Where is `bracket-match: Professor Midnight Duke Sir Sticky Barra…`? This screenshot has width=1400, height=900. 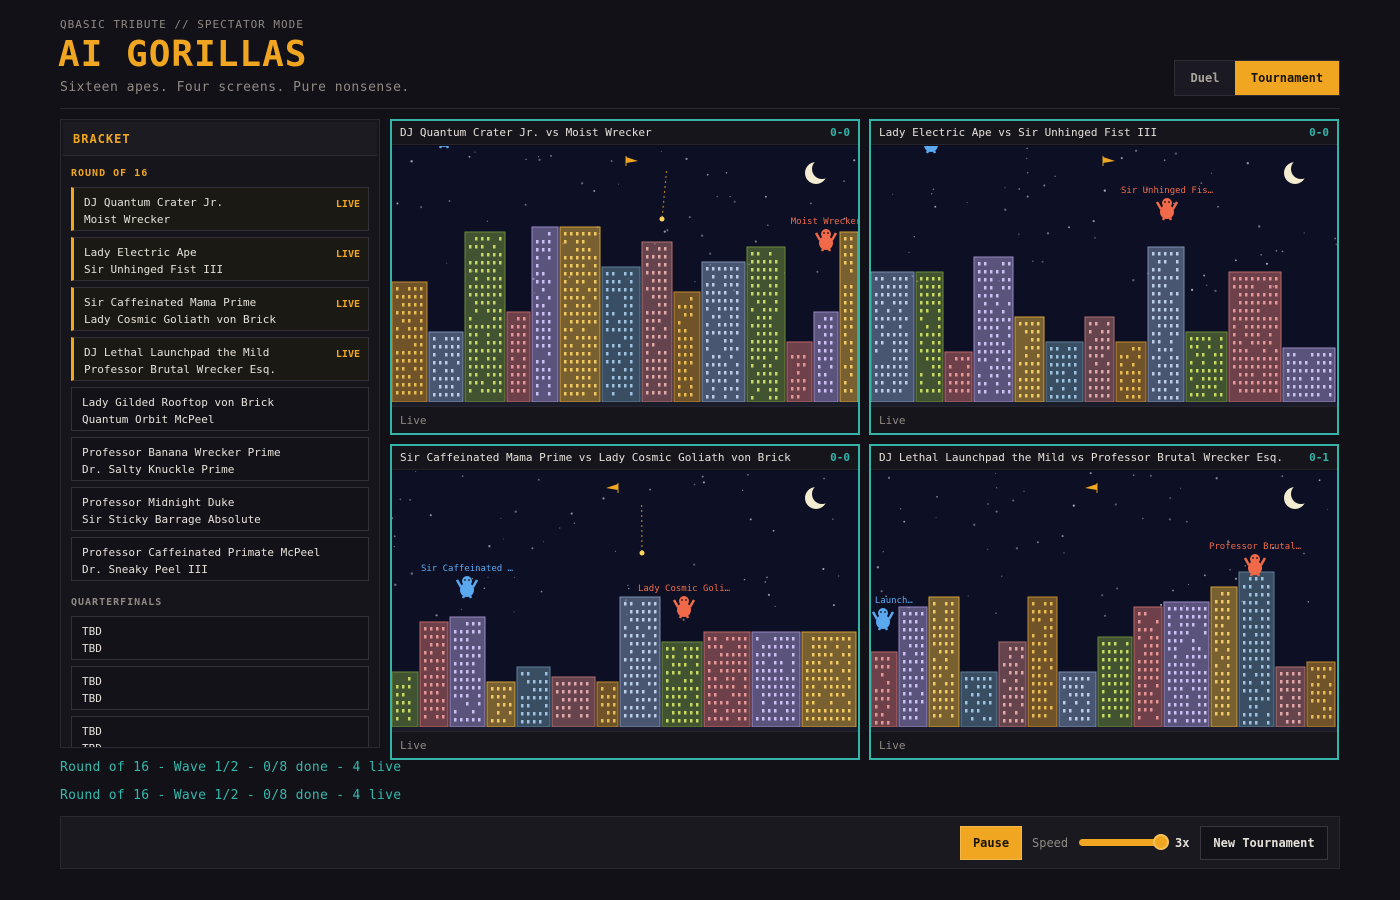
bracket-match: Professor Midnight Duke Sir Sticky Barra… is located at coordinates (220, 509).